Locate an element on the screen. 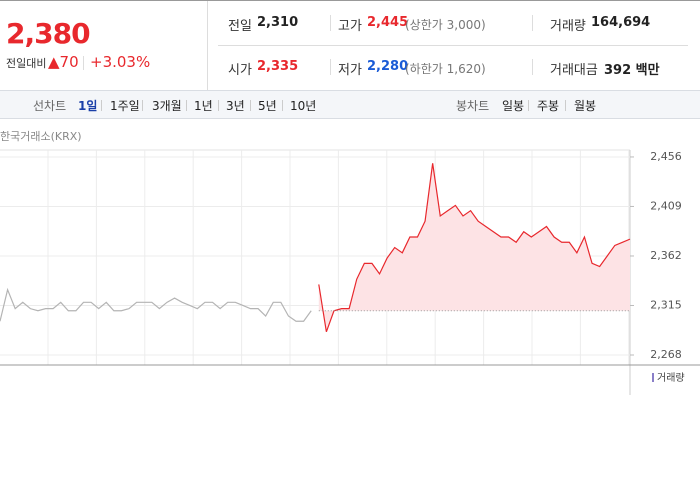 This screenshot has height=490, width=700. stat-note: (상한가 3,000) is located at coordinates (445, 25).